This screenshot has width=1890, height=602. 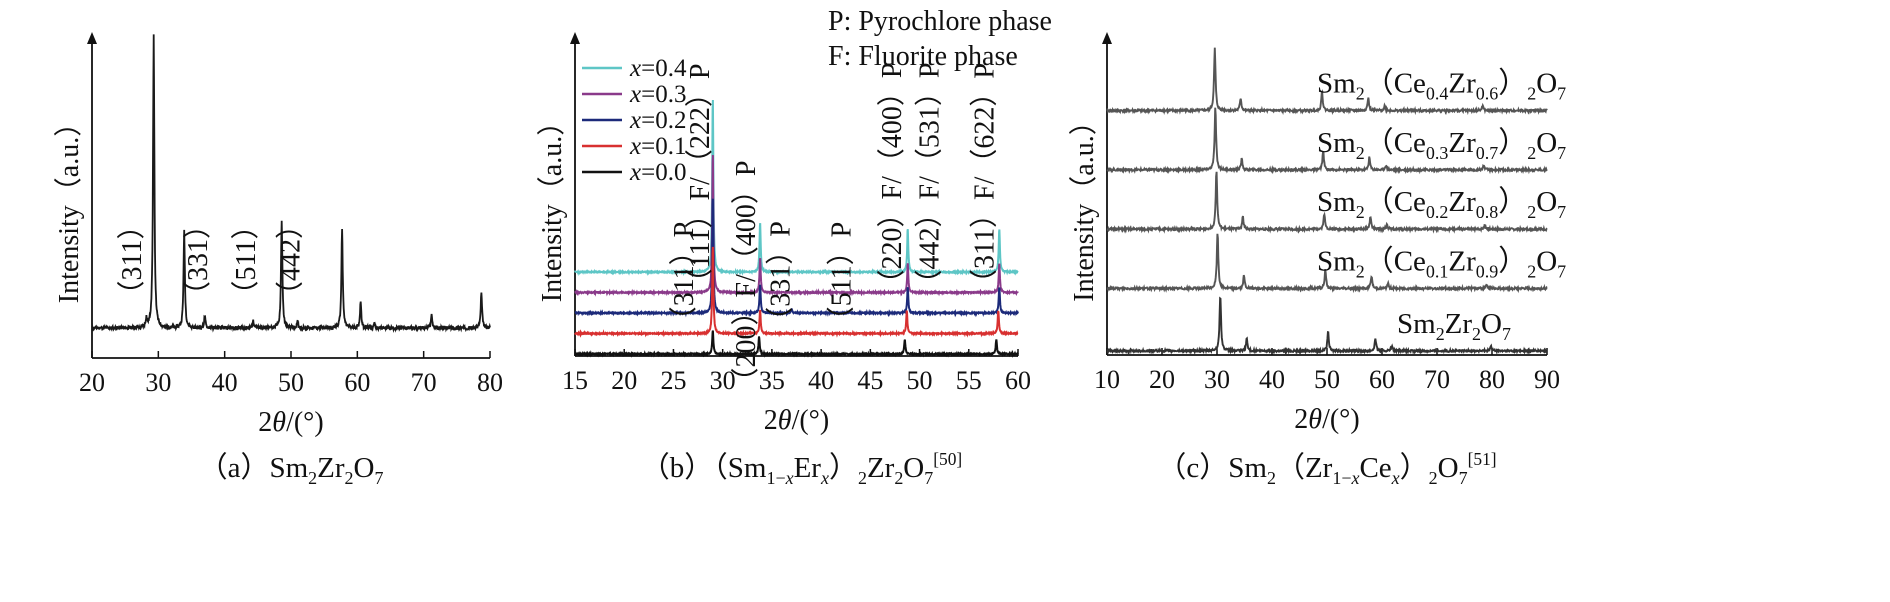 What do you see at coordinates (657, 146) in the screenshot?
I see `legend-label: x=0.1` at bounding box center [657, 146].